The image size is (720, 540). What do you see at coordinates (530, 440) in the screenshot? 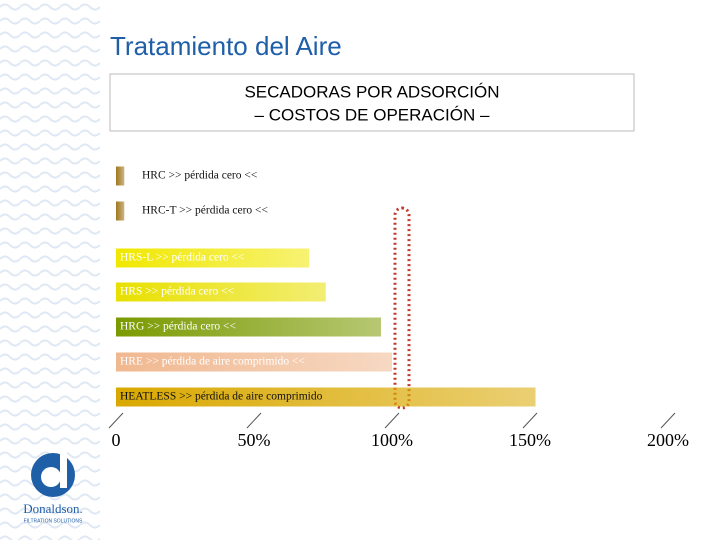
I see `x-tick-label: 150%` at bounding box center [530, 440].